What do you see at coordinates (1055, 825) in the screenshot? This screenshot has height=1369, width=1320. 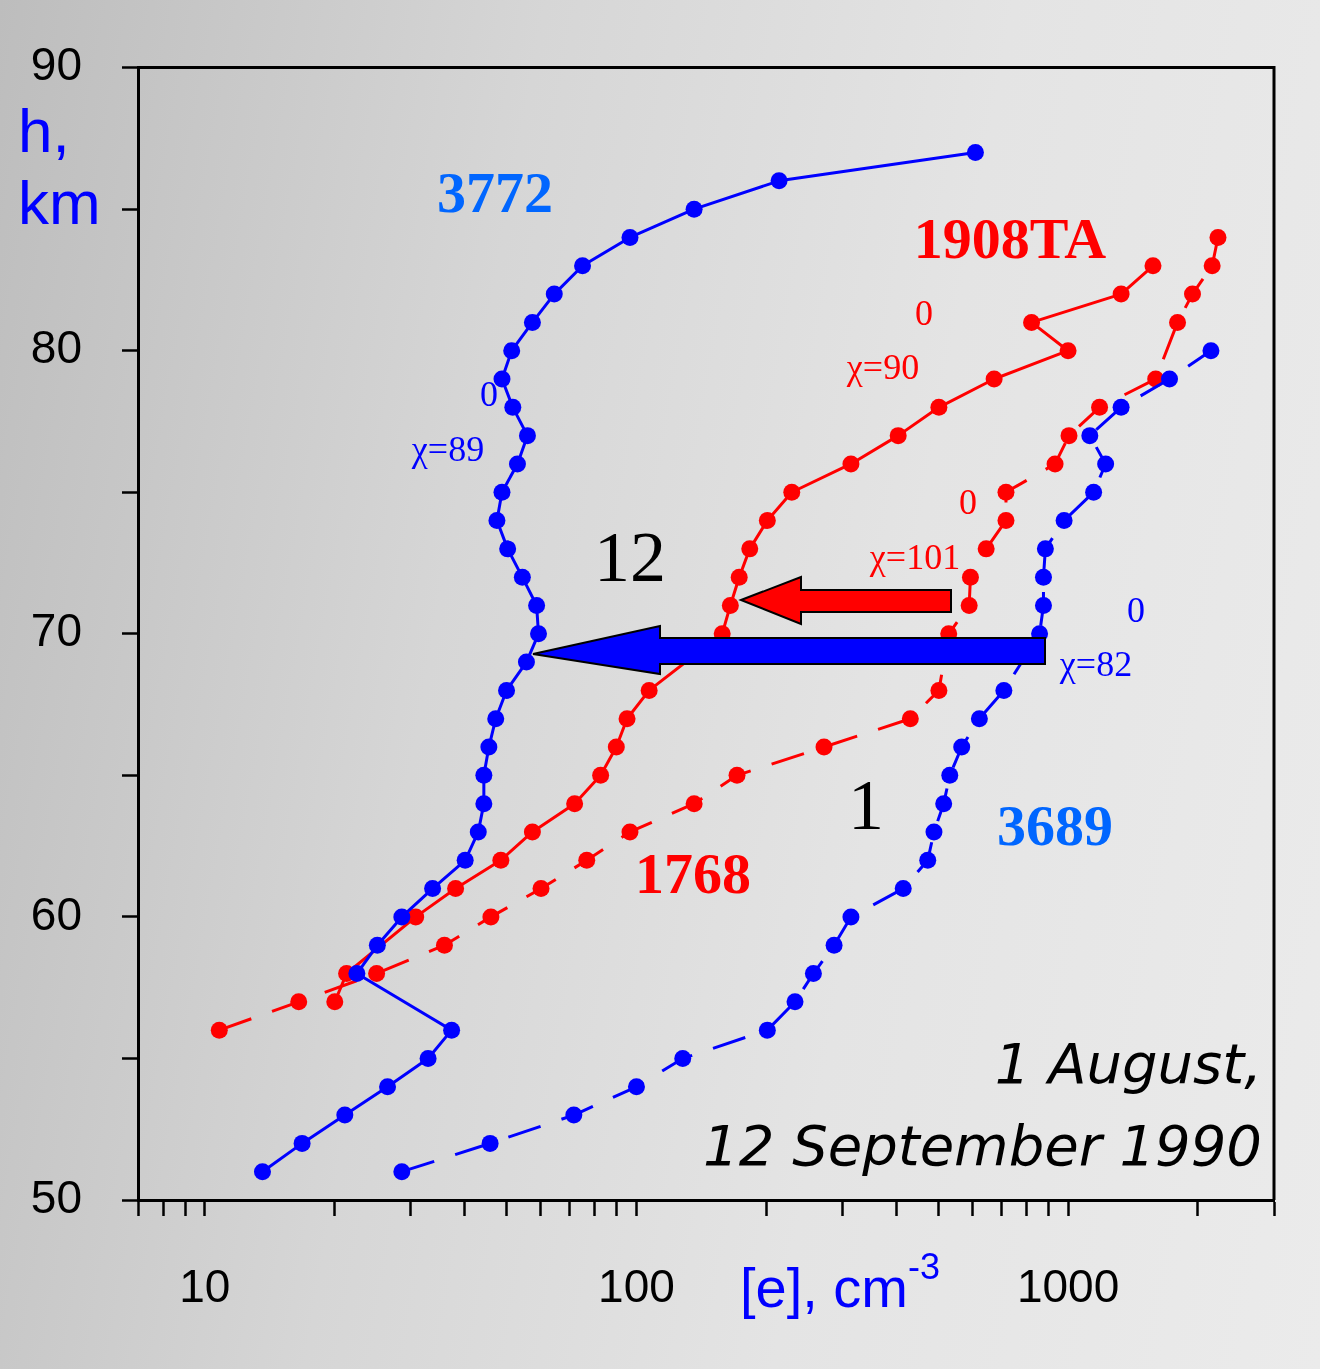 I see `annotation: 3689` at bounding box center [1055, 825].